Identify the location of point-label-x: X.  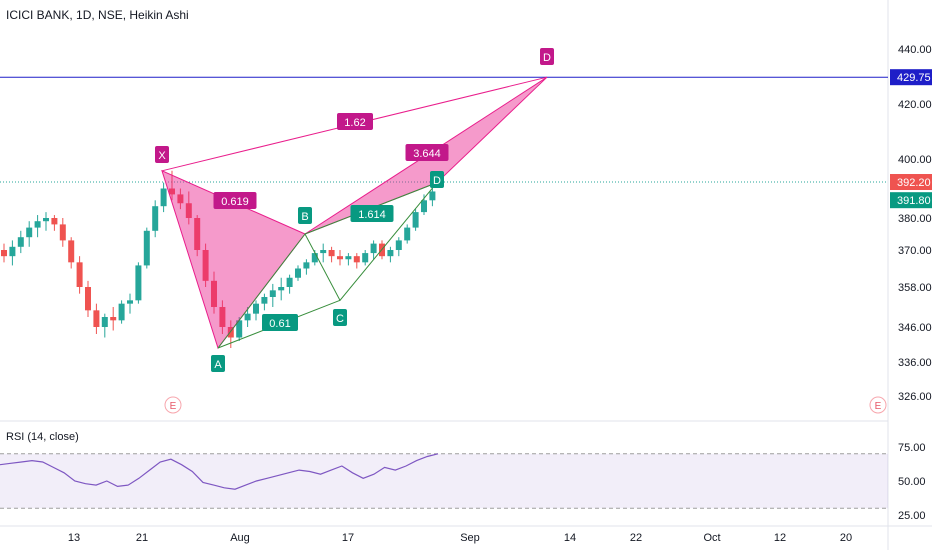
(162, 156).